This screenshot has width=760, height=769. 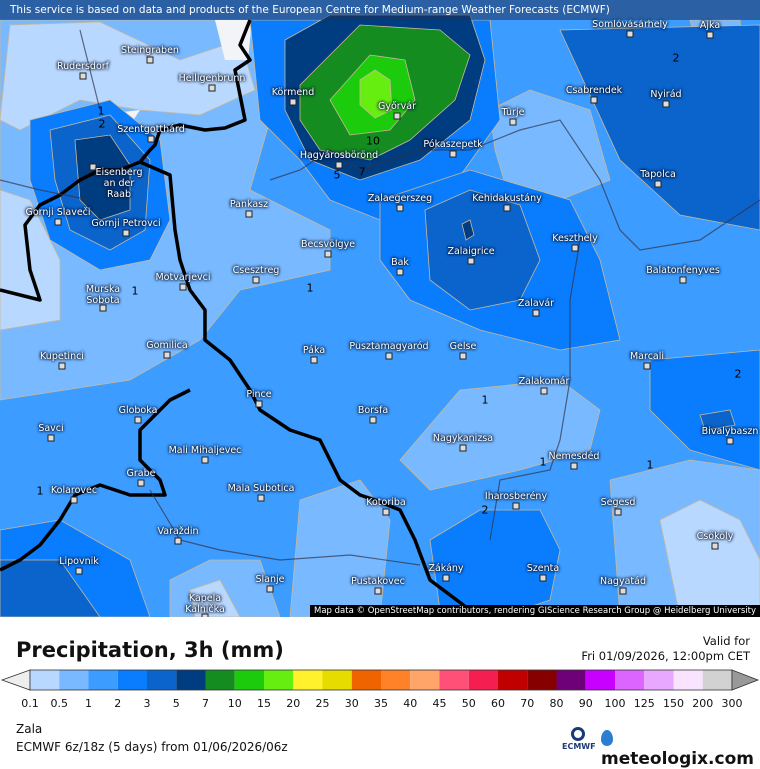 What do you see at coordinates (205, 450) in the screenshot?
I see `town-label: Mali Mihaljevec` at bounding box center [205, 450].